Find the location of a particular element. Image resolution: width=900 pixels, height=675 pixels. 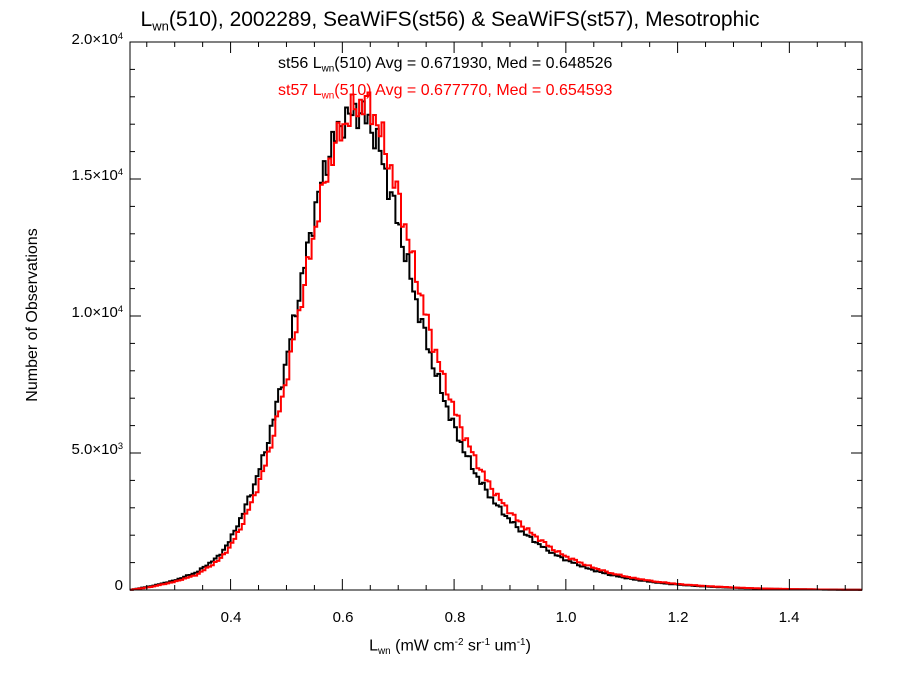

y-tick-label: 1.0×10⁴ is located at coordinates (97, 313).